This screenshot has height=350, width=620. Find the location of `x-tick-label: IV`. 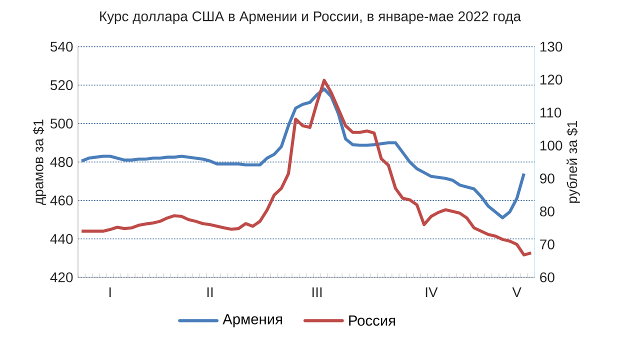

x-tick-label: IV is located at coordinates (432, 292).